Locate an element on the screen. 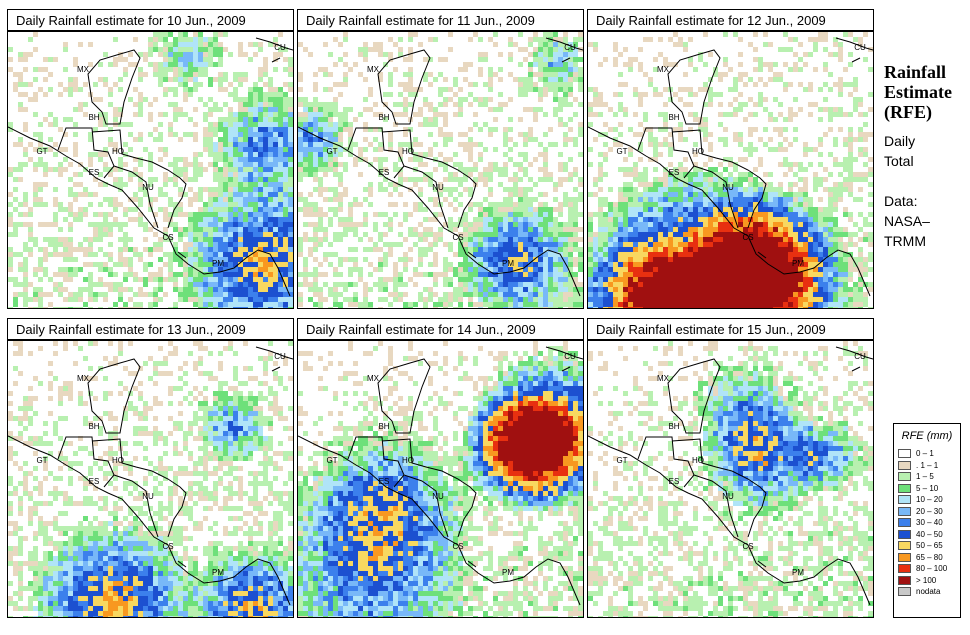 The height and width of the screenshot is (635, 970). rainfall-map: MX BH GT HO ES NU CS PM CU is located at coordinates (150, 170).